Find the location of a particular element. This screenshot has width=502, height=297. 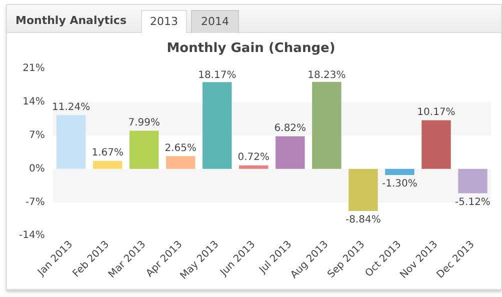

text: 2014 is located at coordinates (215, 21).